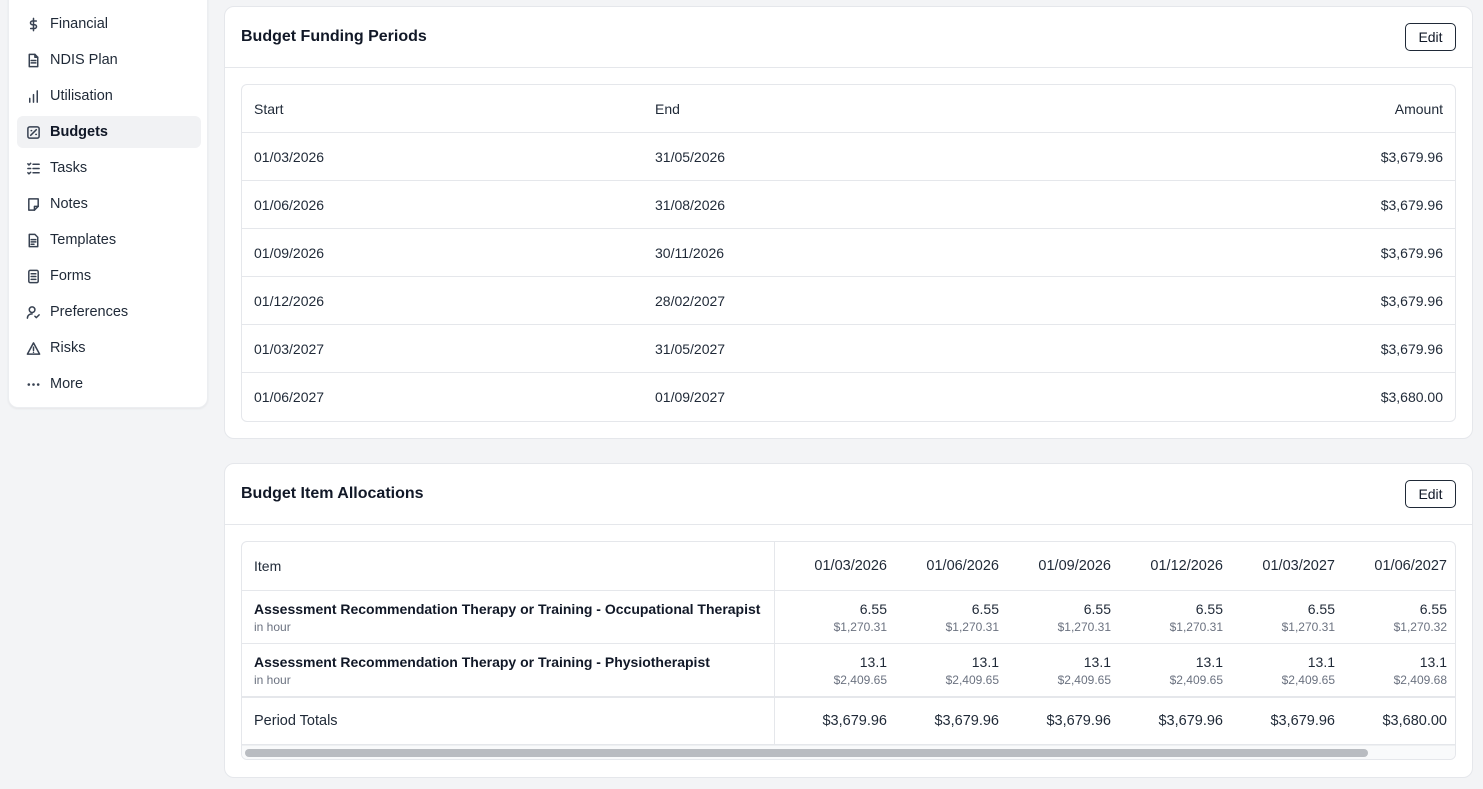 This screenshot has height=789, width=1483. What do you see at coordinates (79, 132) in the screenshot?
I see `sidebar-item-label: Budgets` at bounding box center [79, 132].